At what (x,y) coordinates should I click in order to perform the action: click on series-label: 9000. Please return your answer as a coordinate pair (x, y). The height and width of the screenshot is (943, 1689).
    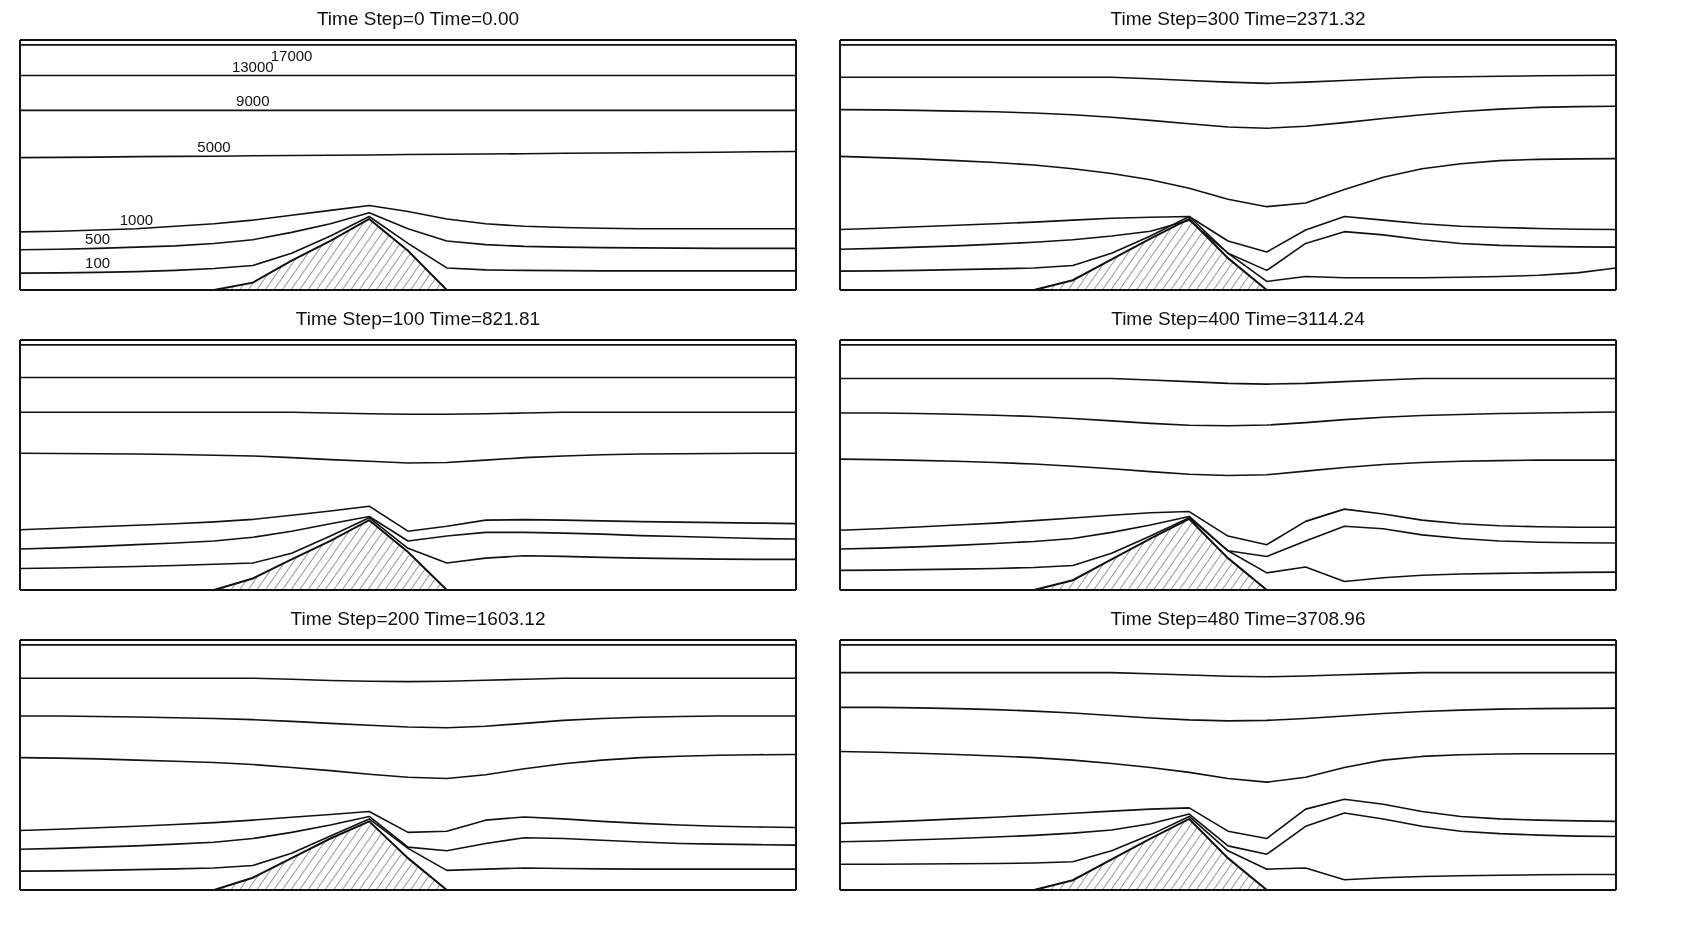
    Looking at the image, I should click on (253, 101).